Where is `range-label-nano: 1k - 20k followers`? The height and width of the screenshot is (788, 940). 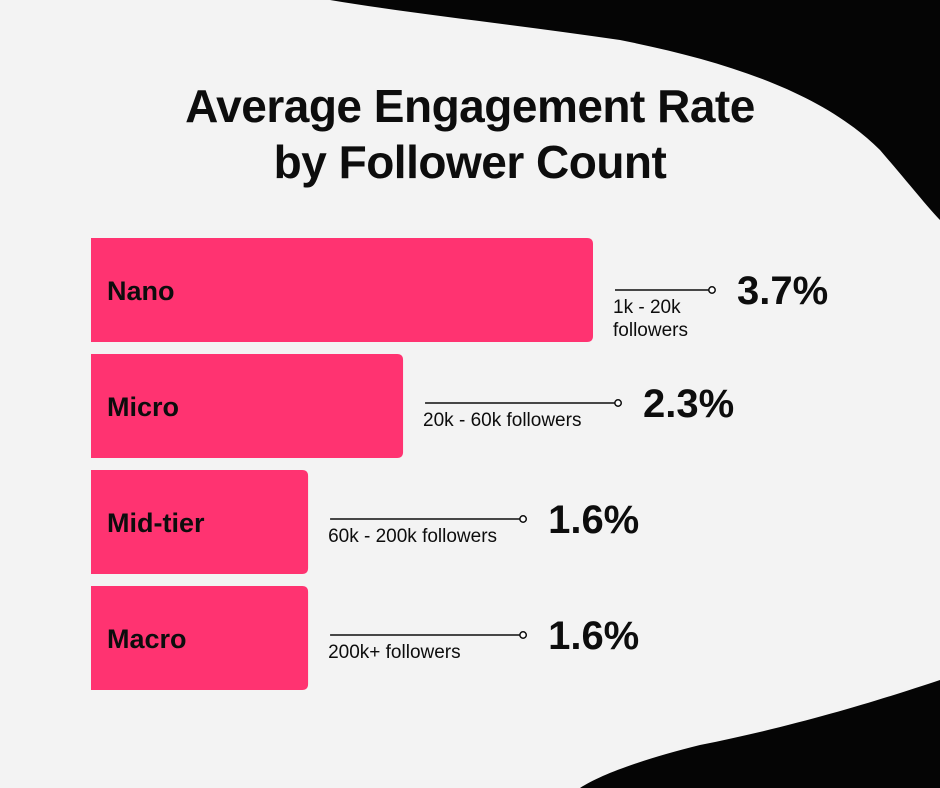
range-label-nano: 1k - 20k followers is located at coordinates (650, 319).